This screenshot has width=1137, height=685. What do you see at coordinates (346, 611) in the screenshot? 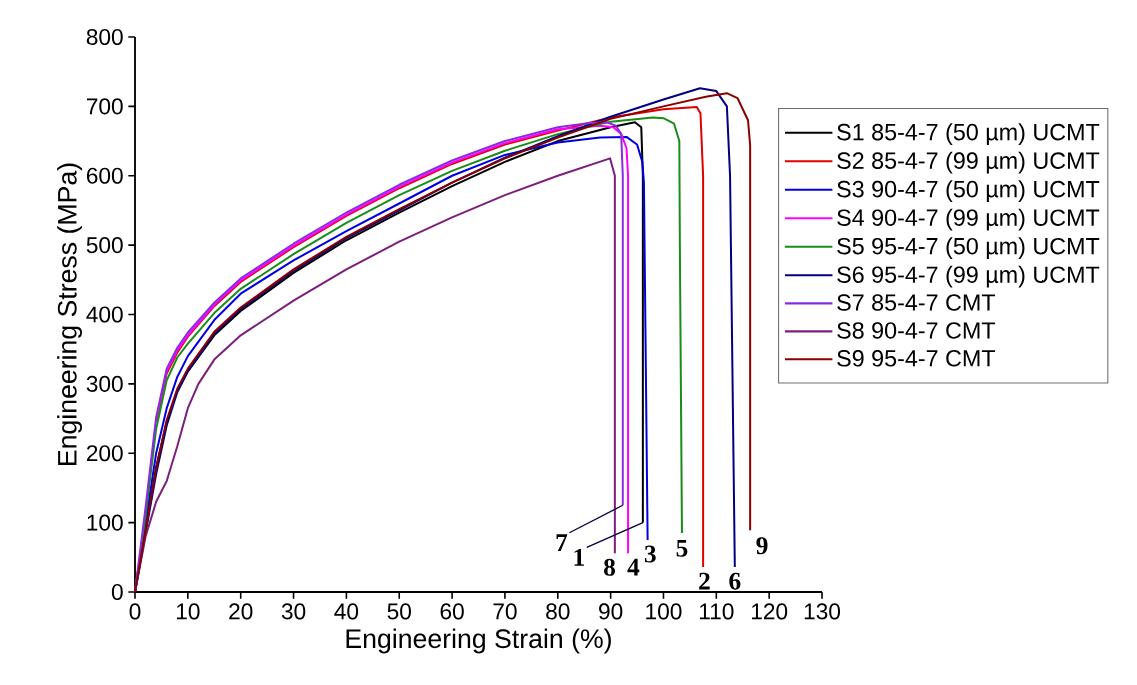
I see `x-tick-label: 40` at bounding box center [346, 611].